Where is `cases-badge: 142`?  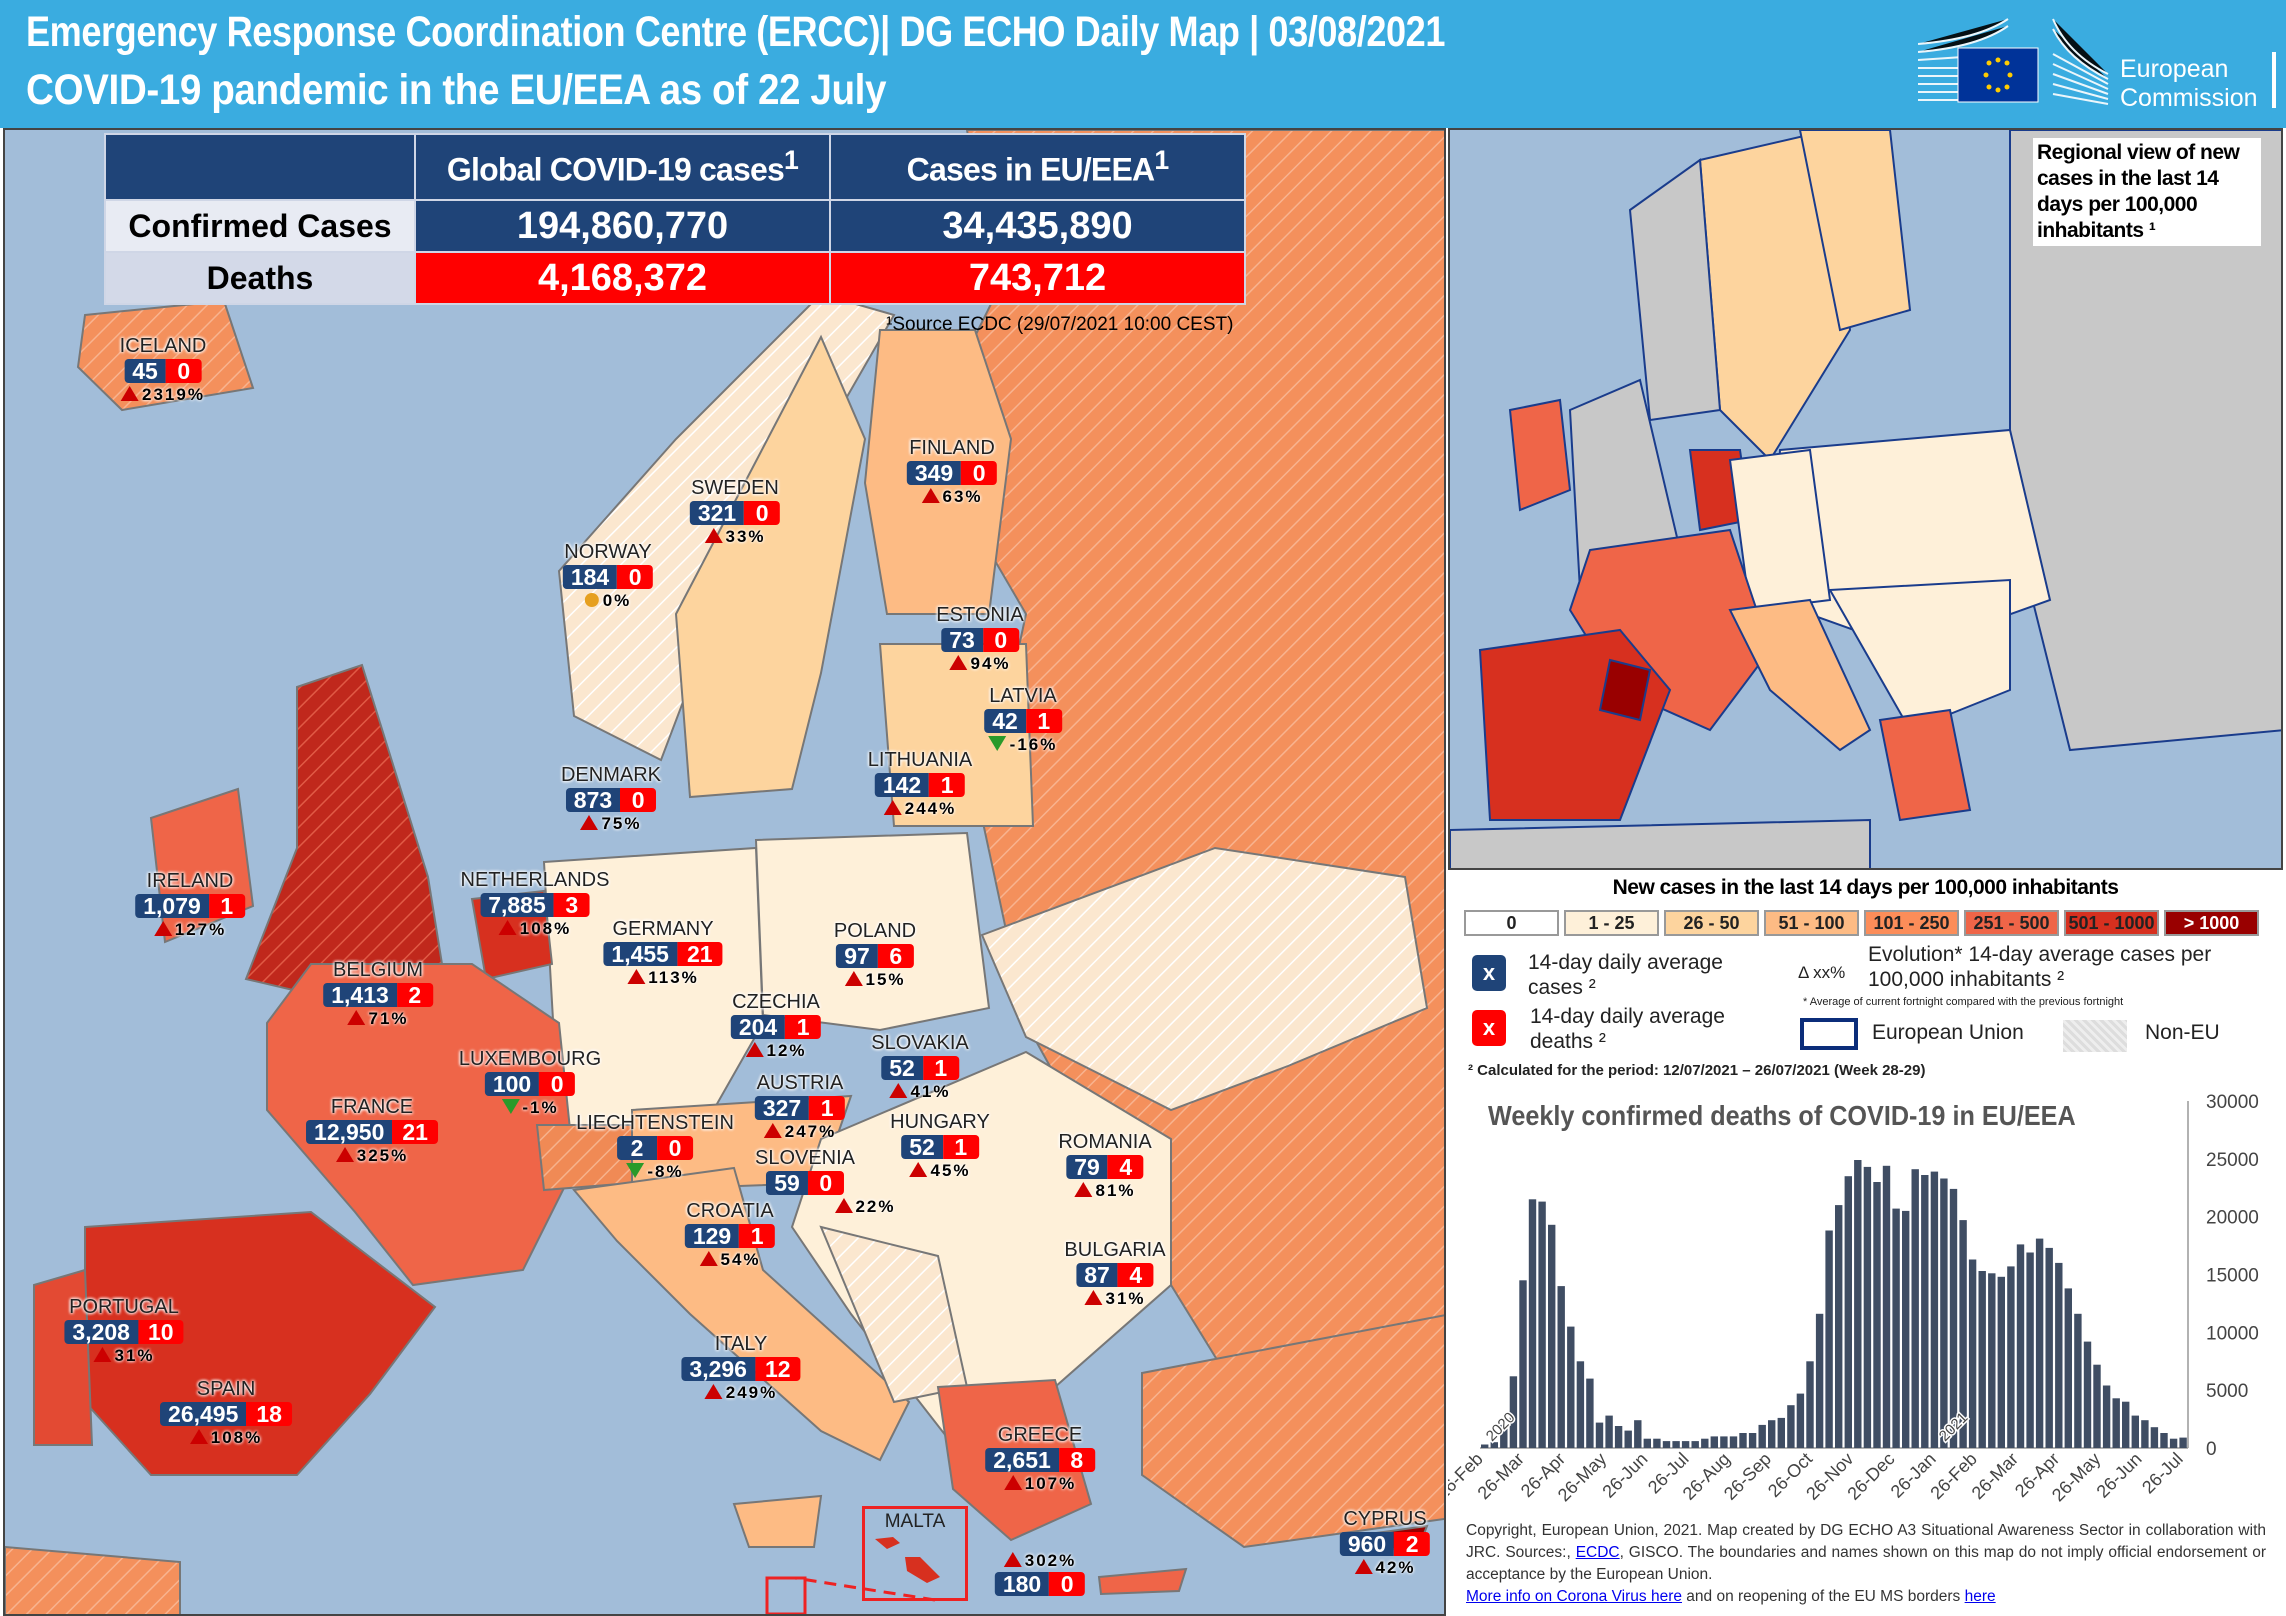
cases-badge: 142 is located at coordinates (902, 785).